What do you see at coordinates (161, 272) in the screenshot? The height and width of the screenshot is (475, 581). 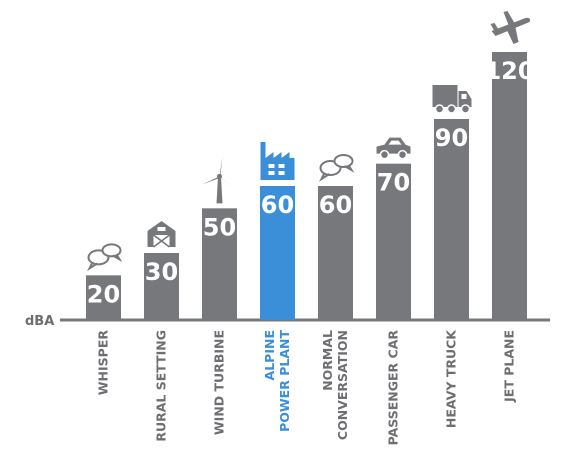 I see `bar-value-label: 30` at bounding box center [161, 272].